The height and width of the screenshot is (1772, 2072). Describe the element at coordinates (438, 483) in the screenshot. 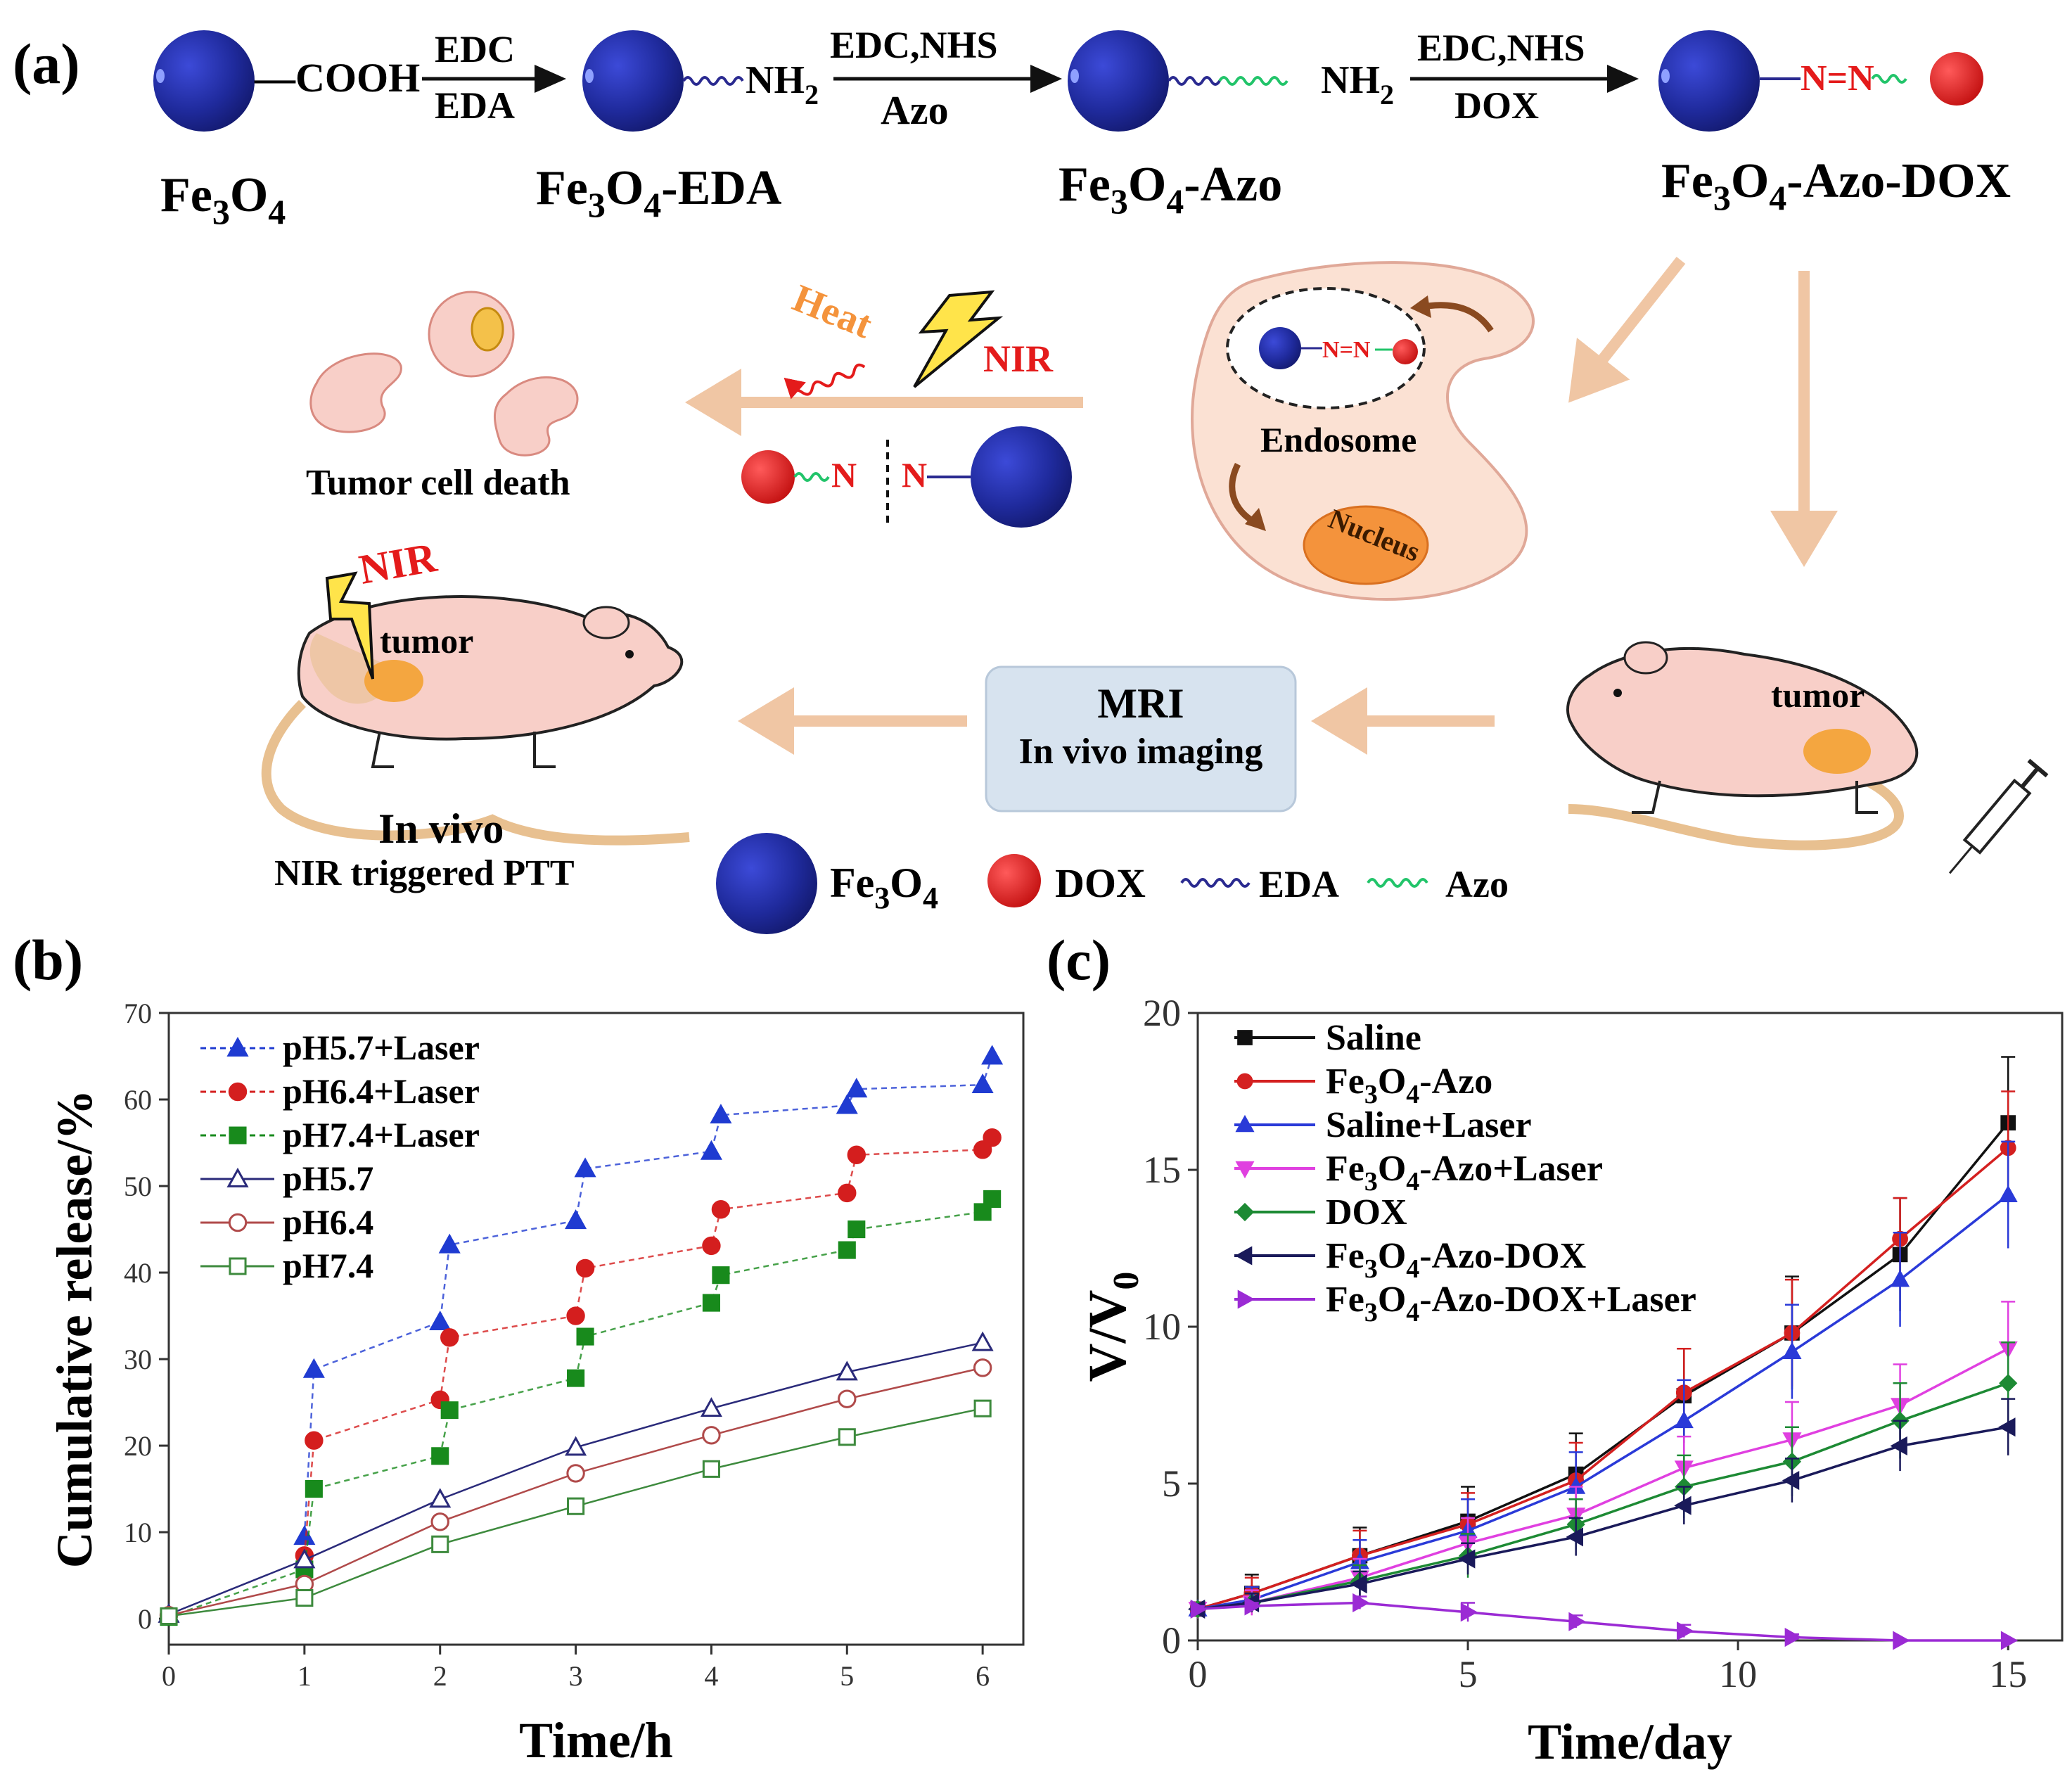

I see `tumor-cell-death-label: Tumor cell death` at that location.